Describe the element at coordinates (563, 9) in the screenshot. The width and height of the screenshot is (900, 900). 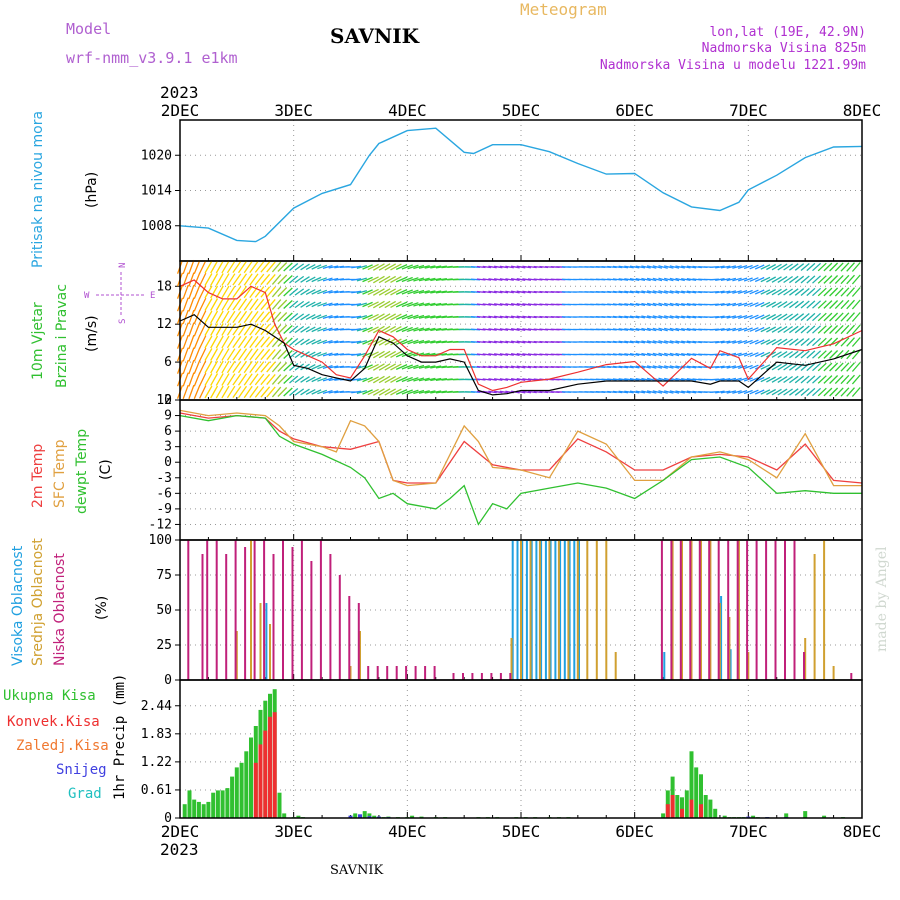
I see `product-title: Meteogram` at that location.